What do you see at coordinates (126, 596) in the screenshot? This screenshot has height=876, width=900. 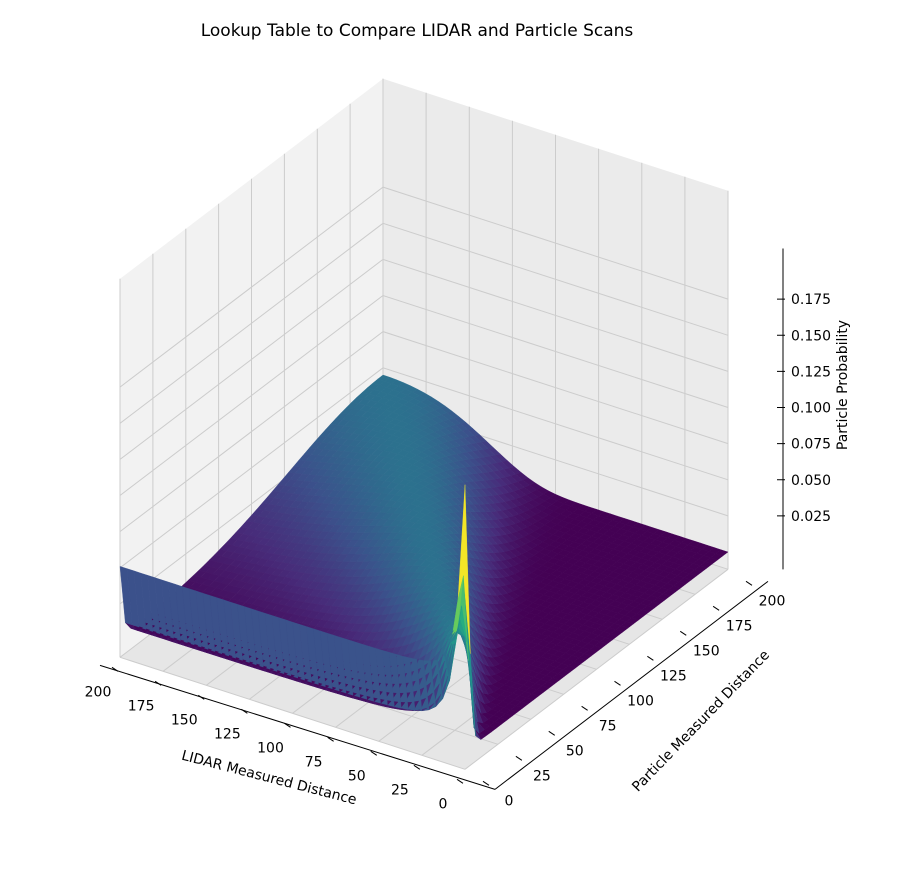 I see `surface-patch` at bounding box center [126, 596].